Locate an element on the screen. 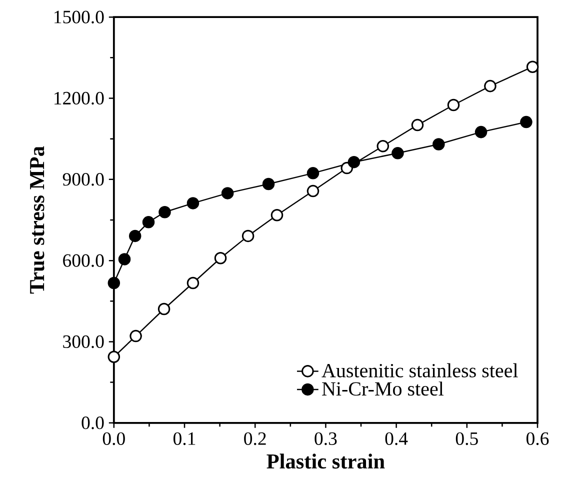 The height and width of the screenshot is (501, 566). x-tick-label: 0.4 is located at coordinates (396, 439).